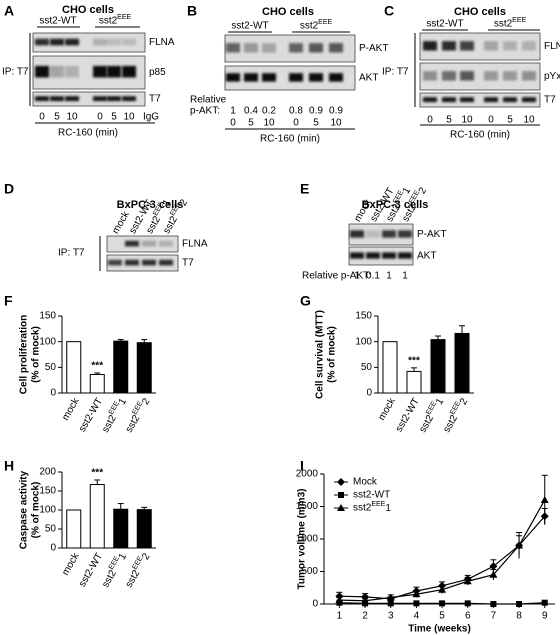 This screenshot has width=560, height=635. Describe the element at coordinates (15, 72) in the screenshot. I see `side-label: IP: T7` at that location.